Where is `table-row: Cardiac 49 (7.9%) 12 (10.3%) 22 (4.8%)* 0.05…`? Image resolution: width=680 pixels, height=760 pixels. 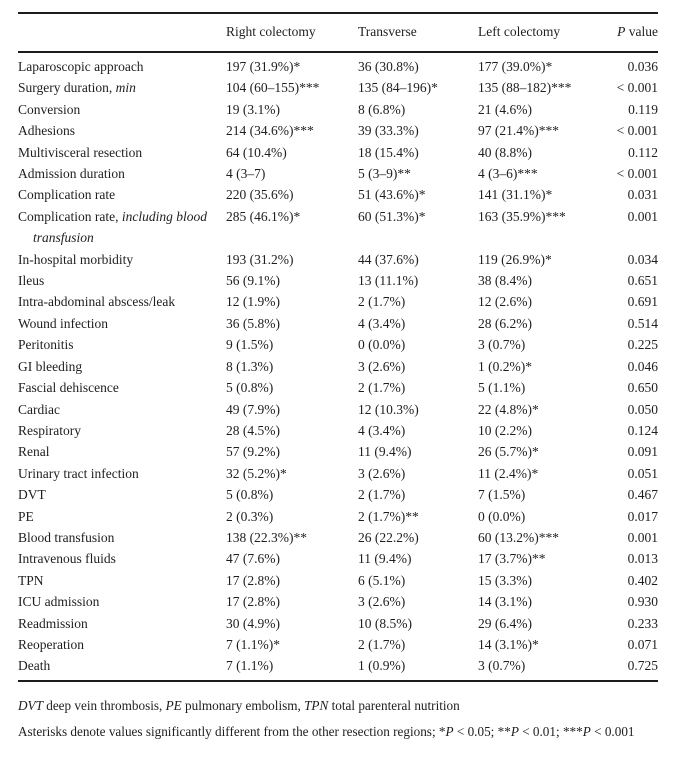 table-row: Cardiac 49 (7.9%) 12 (10.3%) 22 (4.8%)* 0.05… is located at coordinates (338, 409).